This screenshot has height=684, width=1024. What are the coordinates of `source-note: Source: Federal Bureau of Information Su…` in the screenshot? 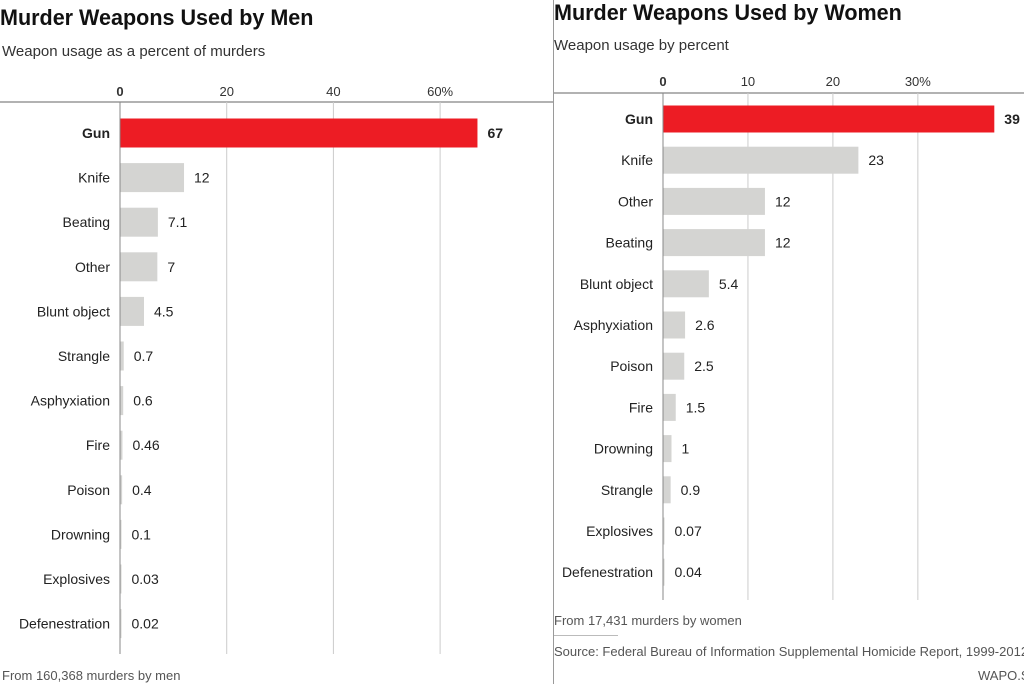 It's located at (789, 651).